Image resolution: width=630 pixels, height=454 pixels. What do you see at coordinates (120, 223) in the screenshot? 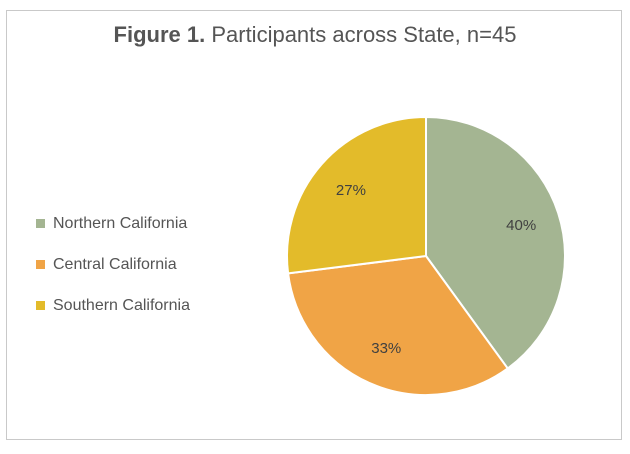
I see `legend-label-northern: Northern California` at bounding box center [120, 223].